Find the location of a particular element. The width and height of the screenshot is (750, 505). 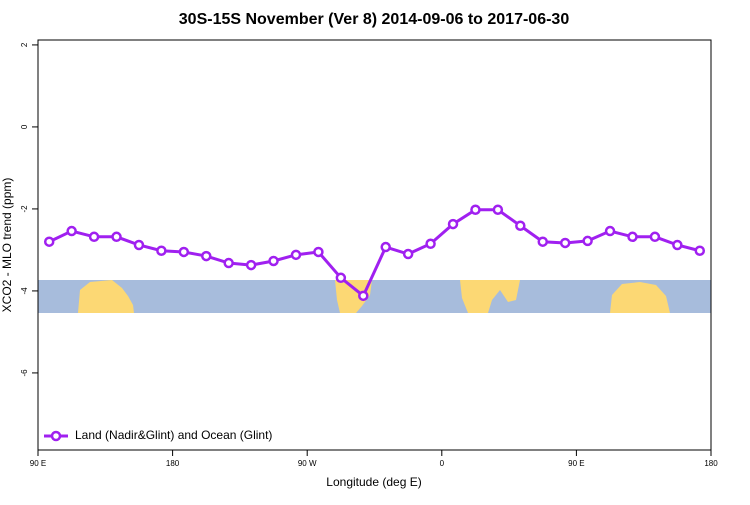

x-tick-label: 0 is located at coordinates (442, 463).